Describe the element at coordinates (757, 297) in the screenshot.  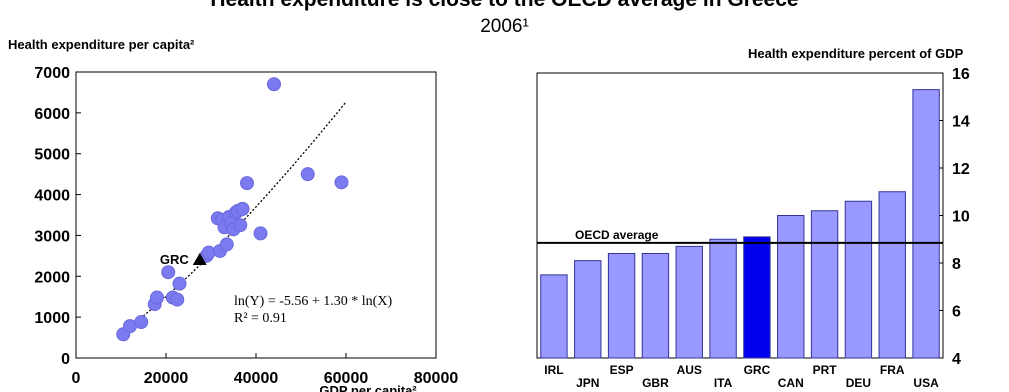
I see `bar-grc` at that location.